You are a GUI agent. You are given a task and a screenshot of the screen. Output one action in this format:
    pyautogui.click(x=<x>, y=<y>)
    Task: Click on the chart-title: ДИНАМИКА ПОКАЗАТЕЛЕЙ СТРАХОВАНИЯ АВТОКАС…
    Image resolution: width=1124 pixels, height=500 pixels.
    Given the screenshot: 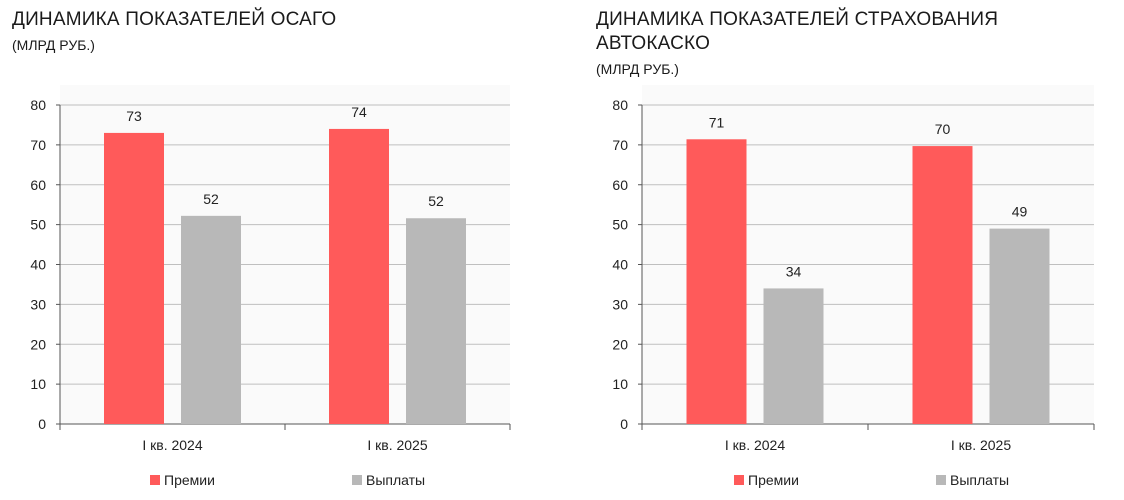 What is the action you would take?
    pyautogui.click(x=797, y=31)
    